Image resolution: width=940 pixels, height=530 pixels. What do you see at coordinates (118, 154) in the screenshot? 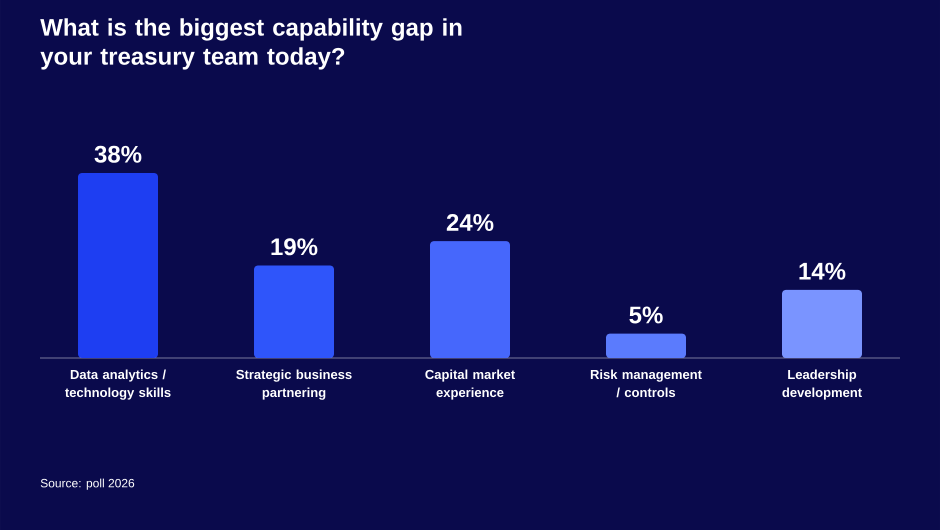
I see `data-label: 38%` at bounding box center [118, 154].